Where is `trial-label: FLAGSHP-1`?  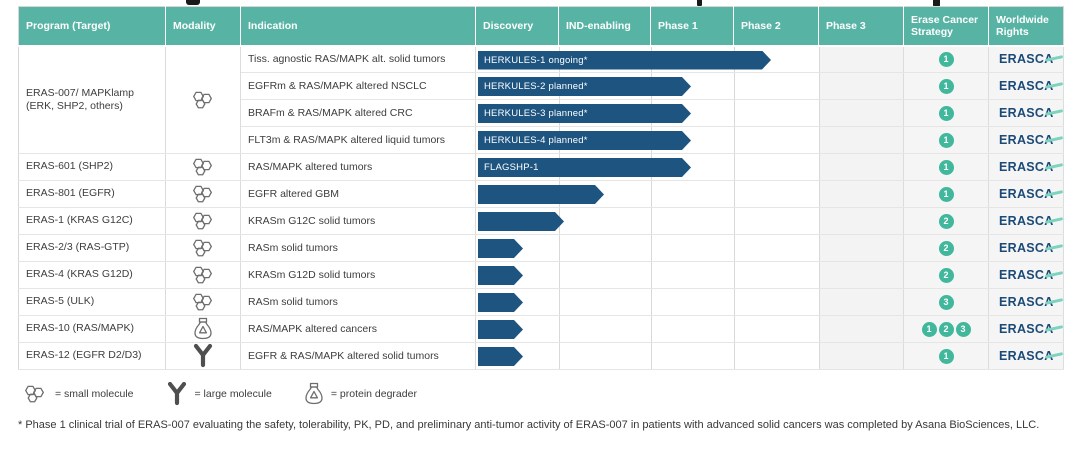
trial-label: FLAGSHP-1 is located at coordinates (511, 167).